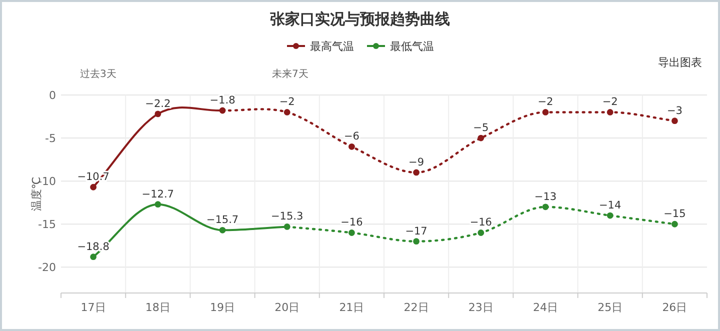 This screenshot has height=331, width=720. What do you see at coordinates (223, 100) in the screenshot?
I see `data-label: −1.8` at bounding box center [223, 100].